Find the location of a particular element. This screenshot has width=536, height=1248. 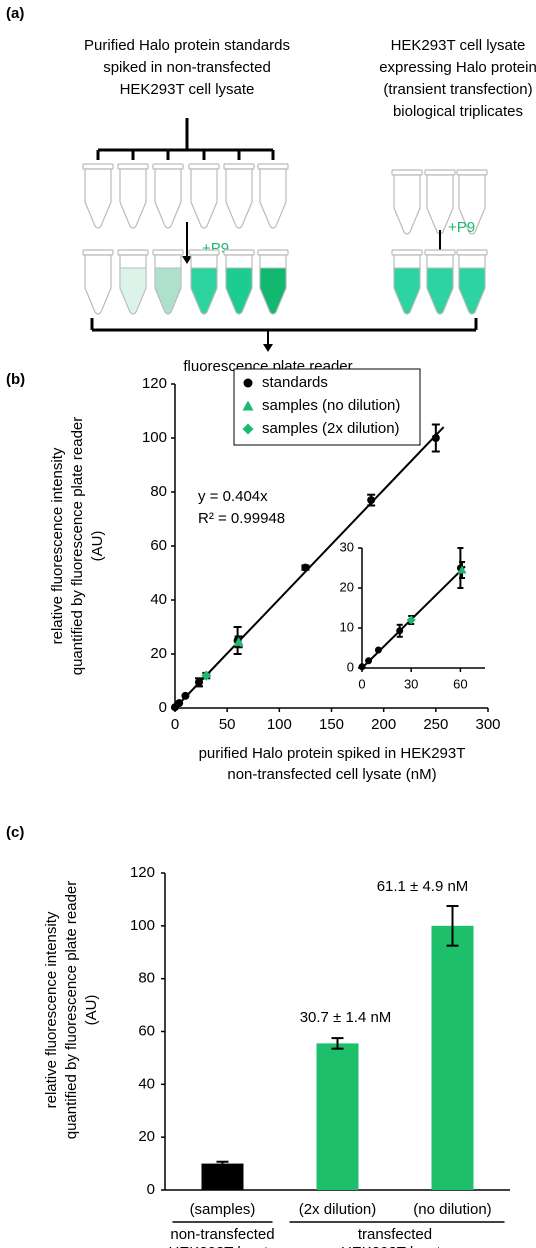

y-tick-label: 30 is located at coordinates (347, 546).